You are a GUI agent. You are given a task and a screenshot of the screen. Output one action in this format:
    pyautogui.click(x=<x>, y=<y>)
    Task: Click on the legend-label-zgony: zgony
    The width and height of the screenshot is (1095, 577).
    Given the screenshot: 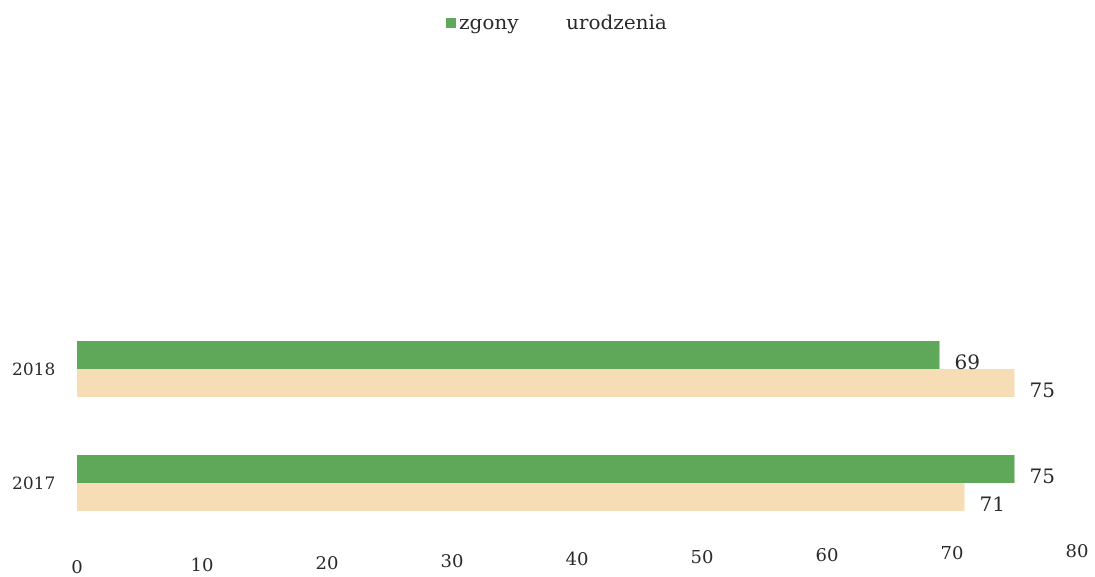 What is the action you would take?
    pyautogui.click(x=489, y=22)
    